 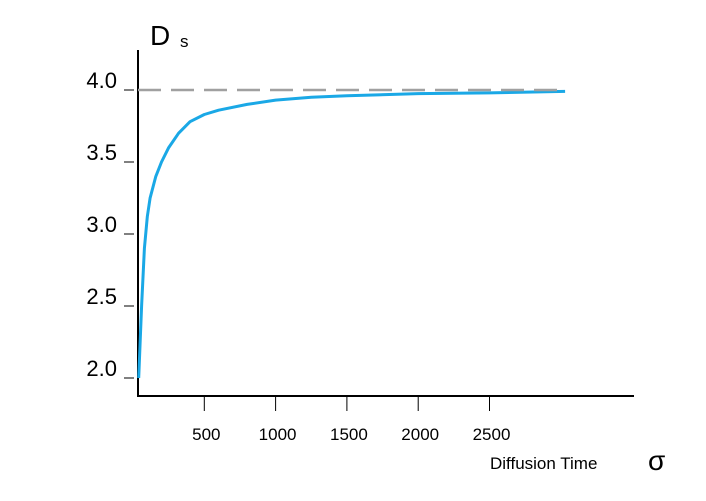 I want to click on x-axis-symbol: σ, so click(x=656, y=460).